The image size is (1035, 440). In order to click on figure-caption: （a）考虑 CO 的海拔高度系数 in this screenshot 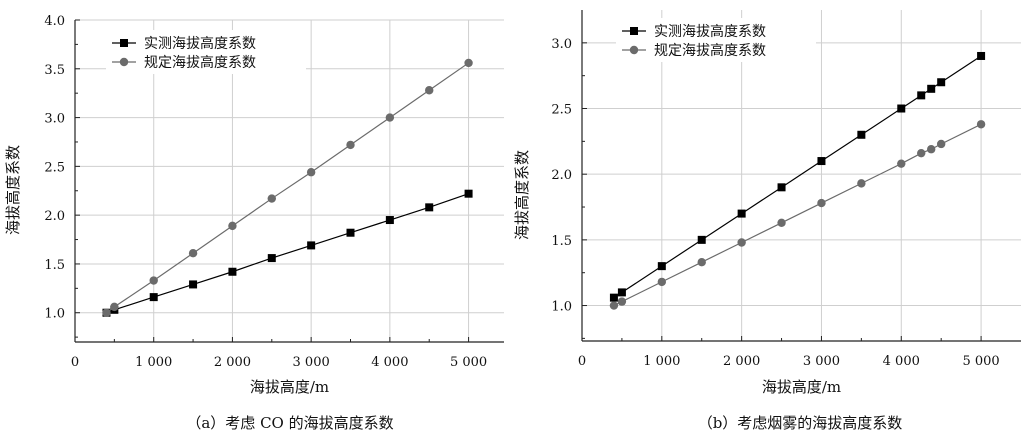, I will do `click(289, 423)`.